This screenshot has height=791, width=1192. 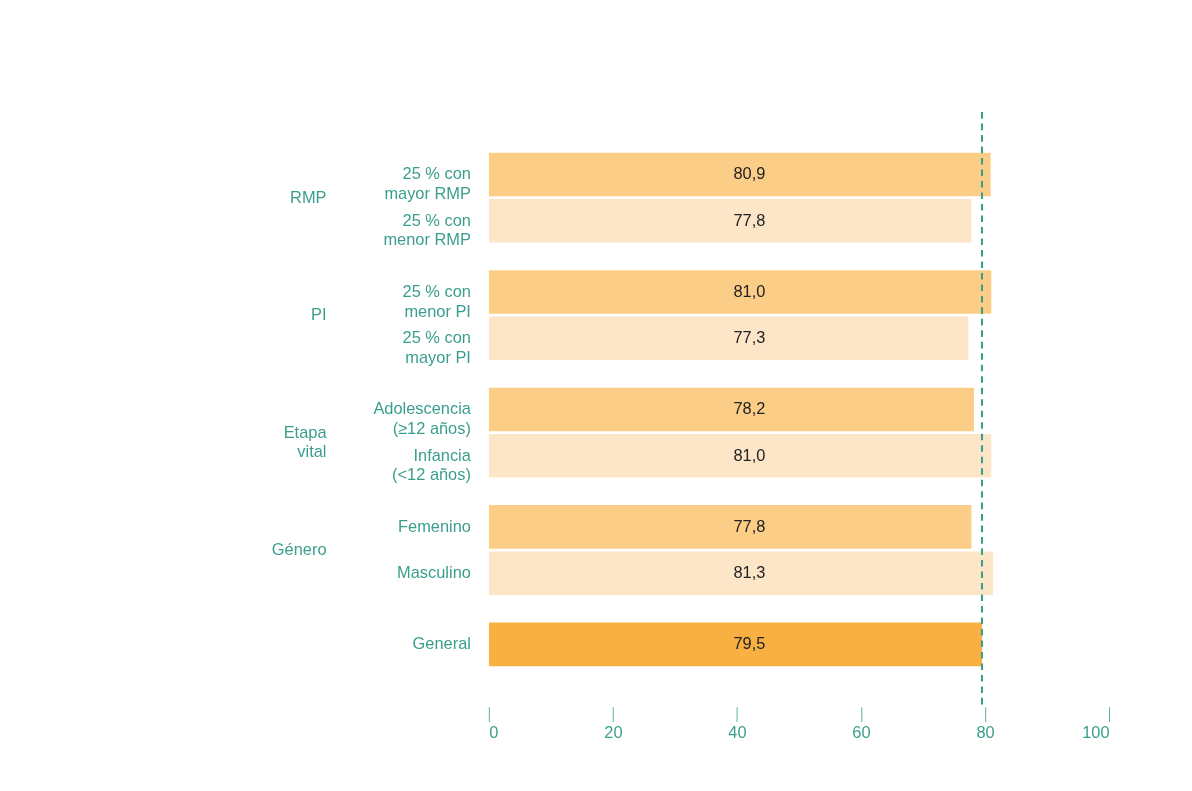 I want to click on y-tick-label: 25 % con menor PI, so click(x=436, y=300).